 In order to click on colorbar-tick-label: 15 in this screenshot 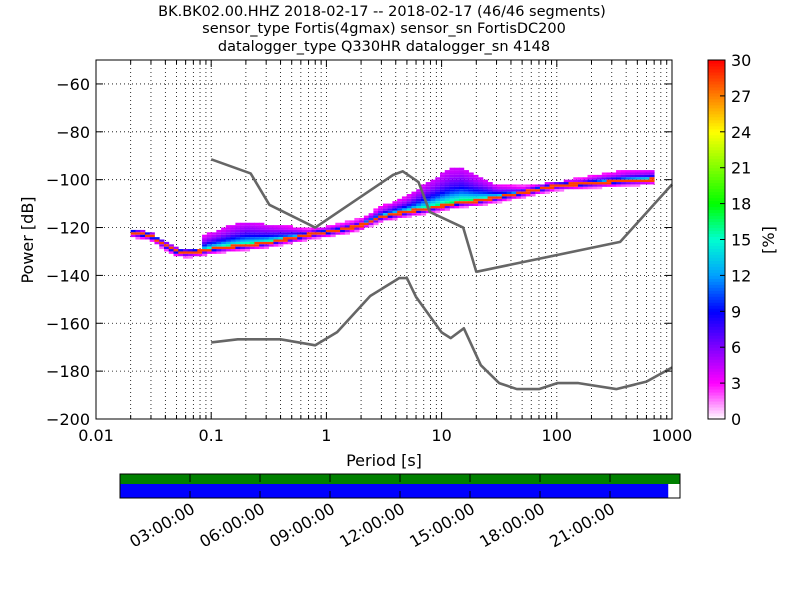, I will do `click(741, 240)`.